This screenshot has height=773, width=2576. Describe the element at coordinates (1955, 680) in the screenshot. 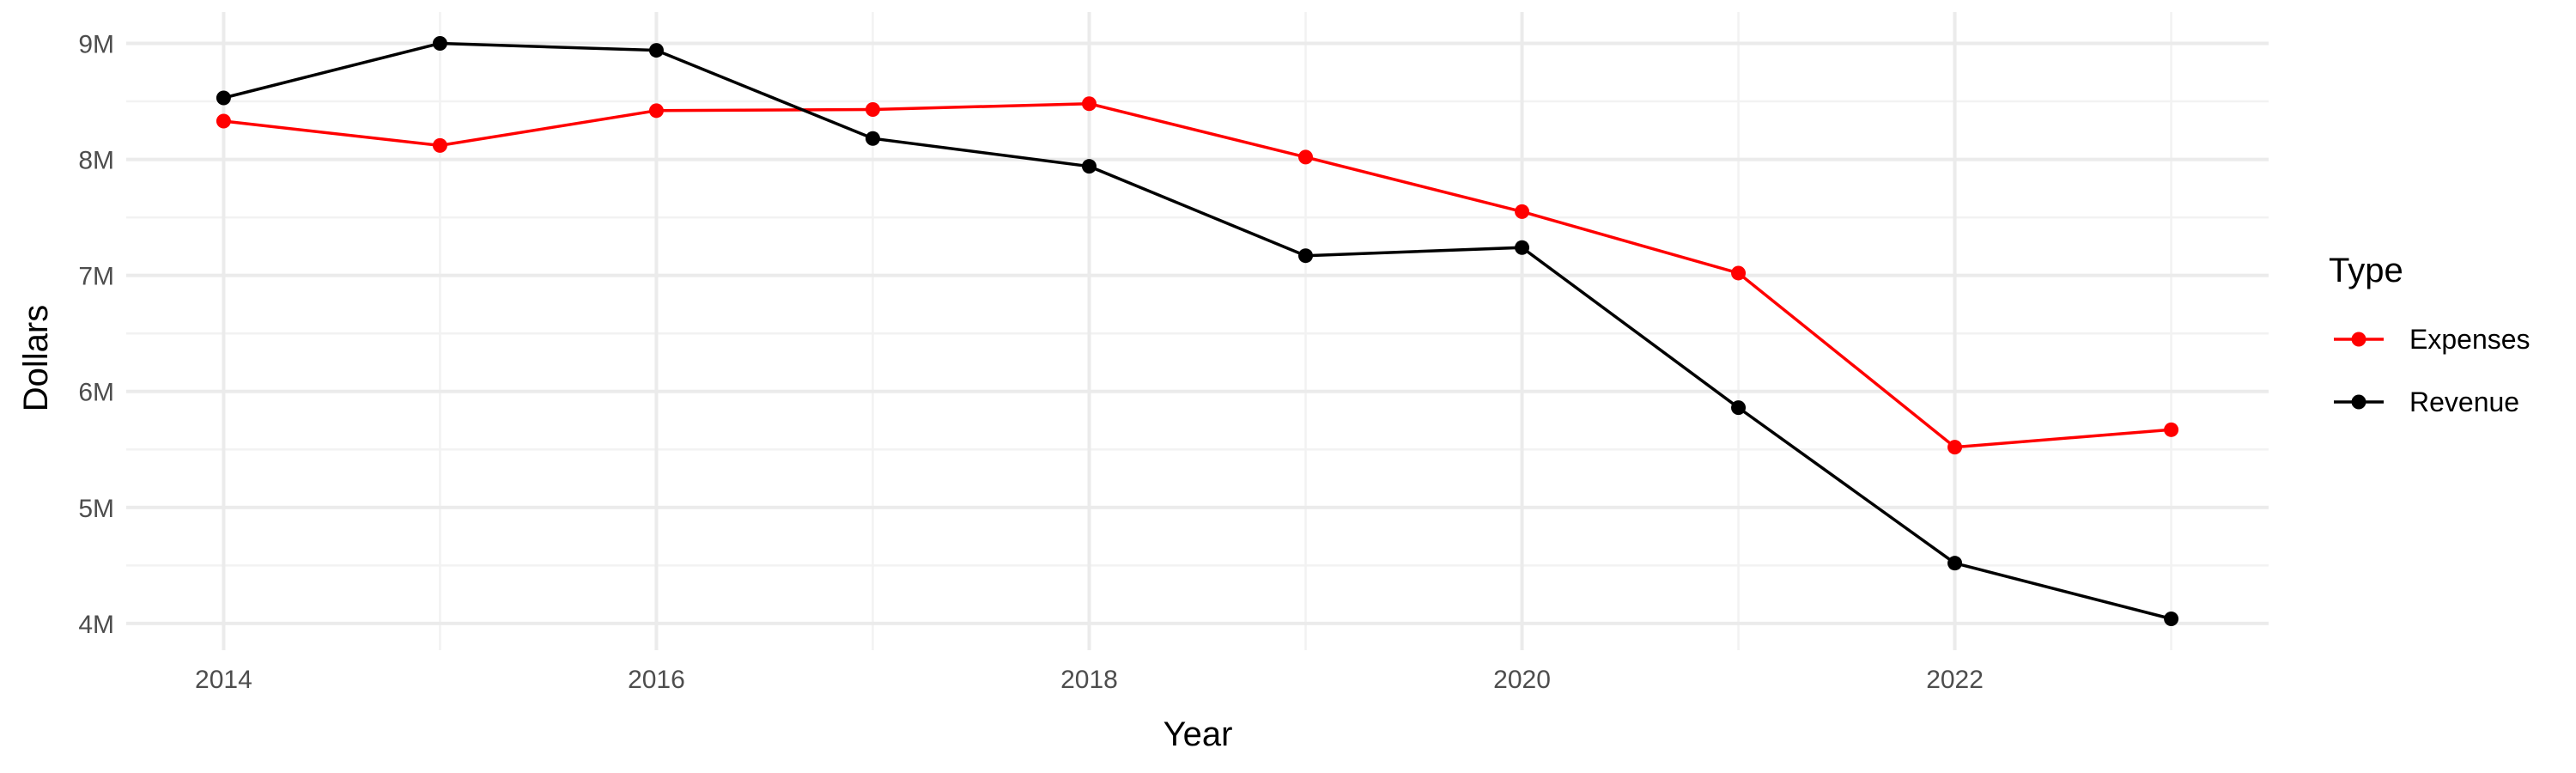

I see `x-tick-label: 2022` at that location.